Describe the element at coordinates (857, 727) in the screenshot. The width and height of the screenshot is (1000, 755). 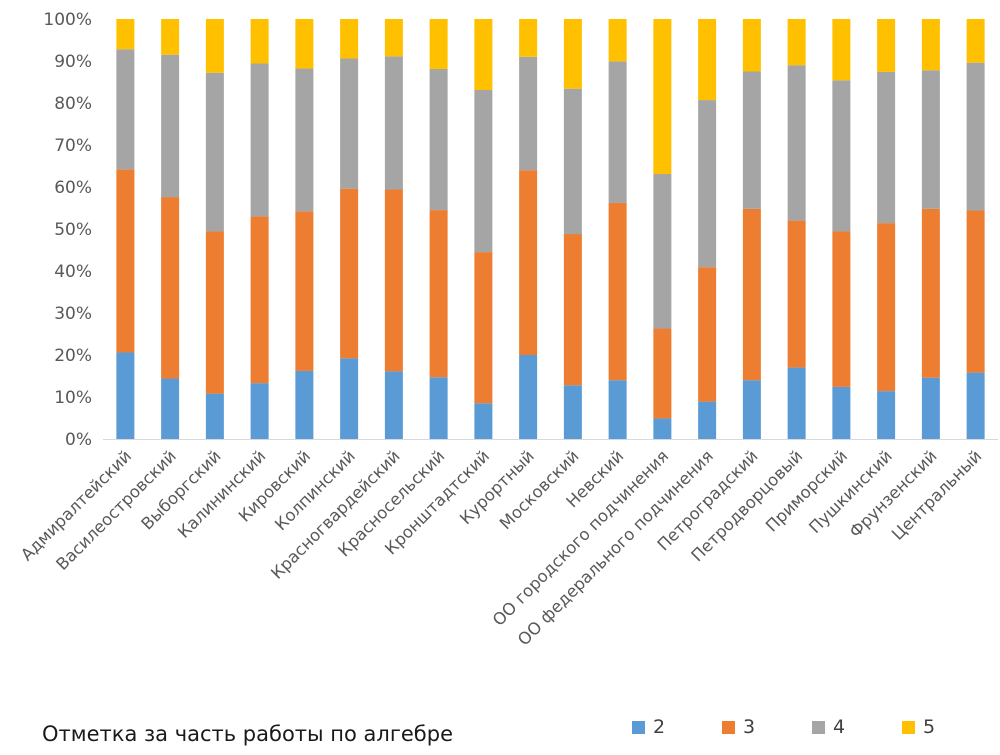
I see `legend-item: 4` at that location.